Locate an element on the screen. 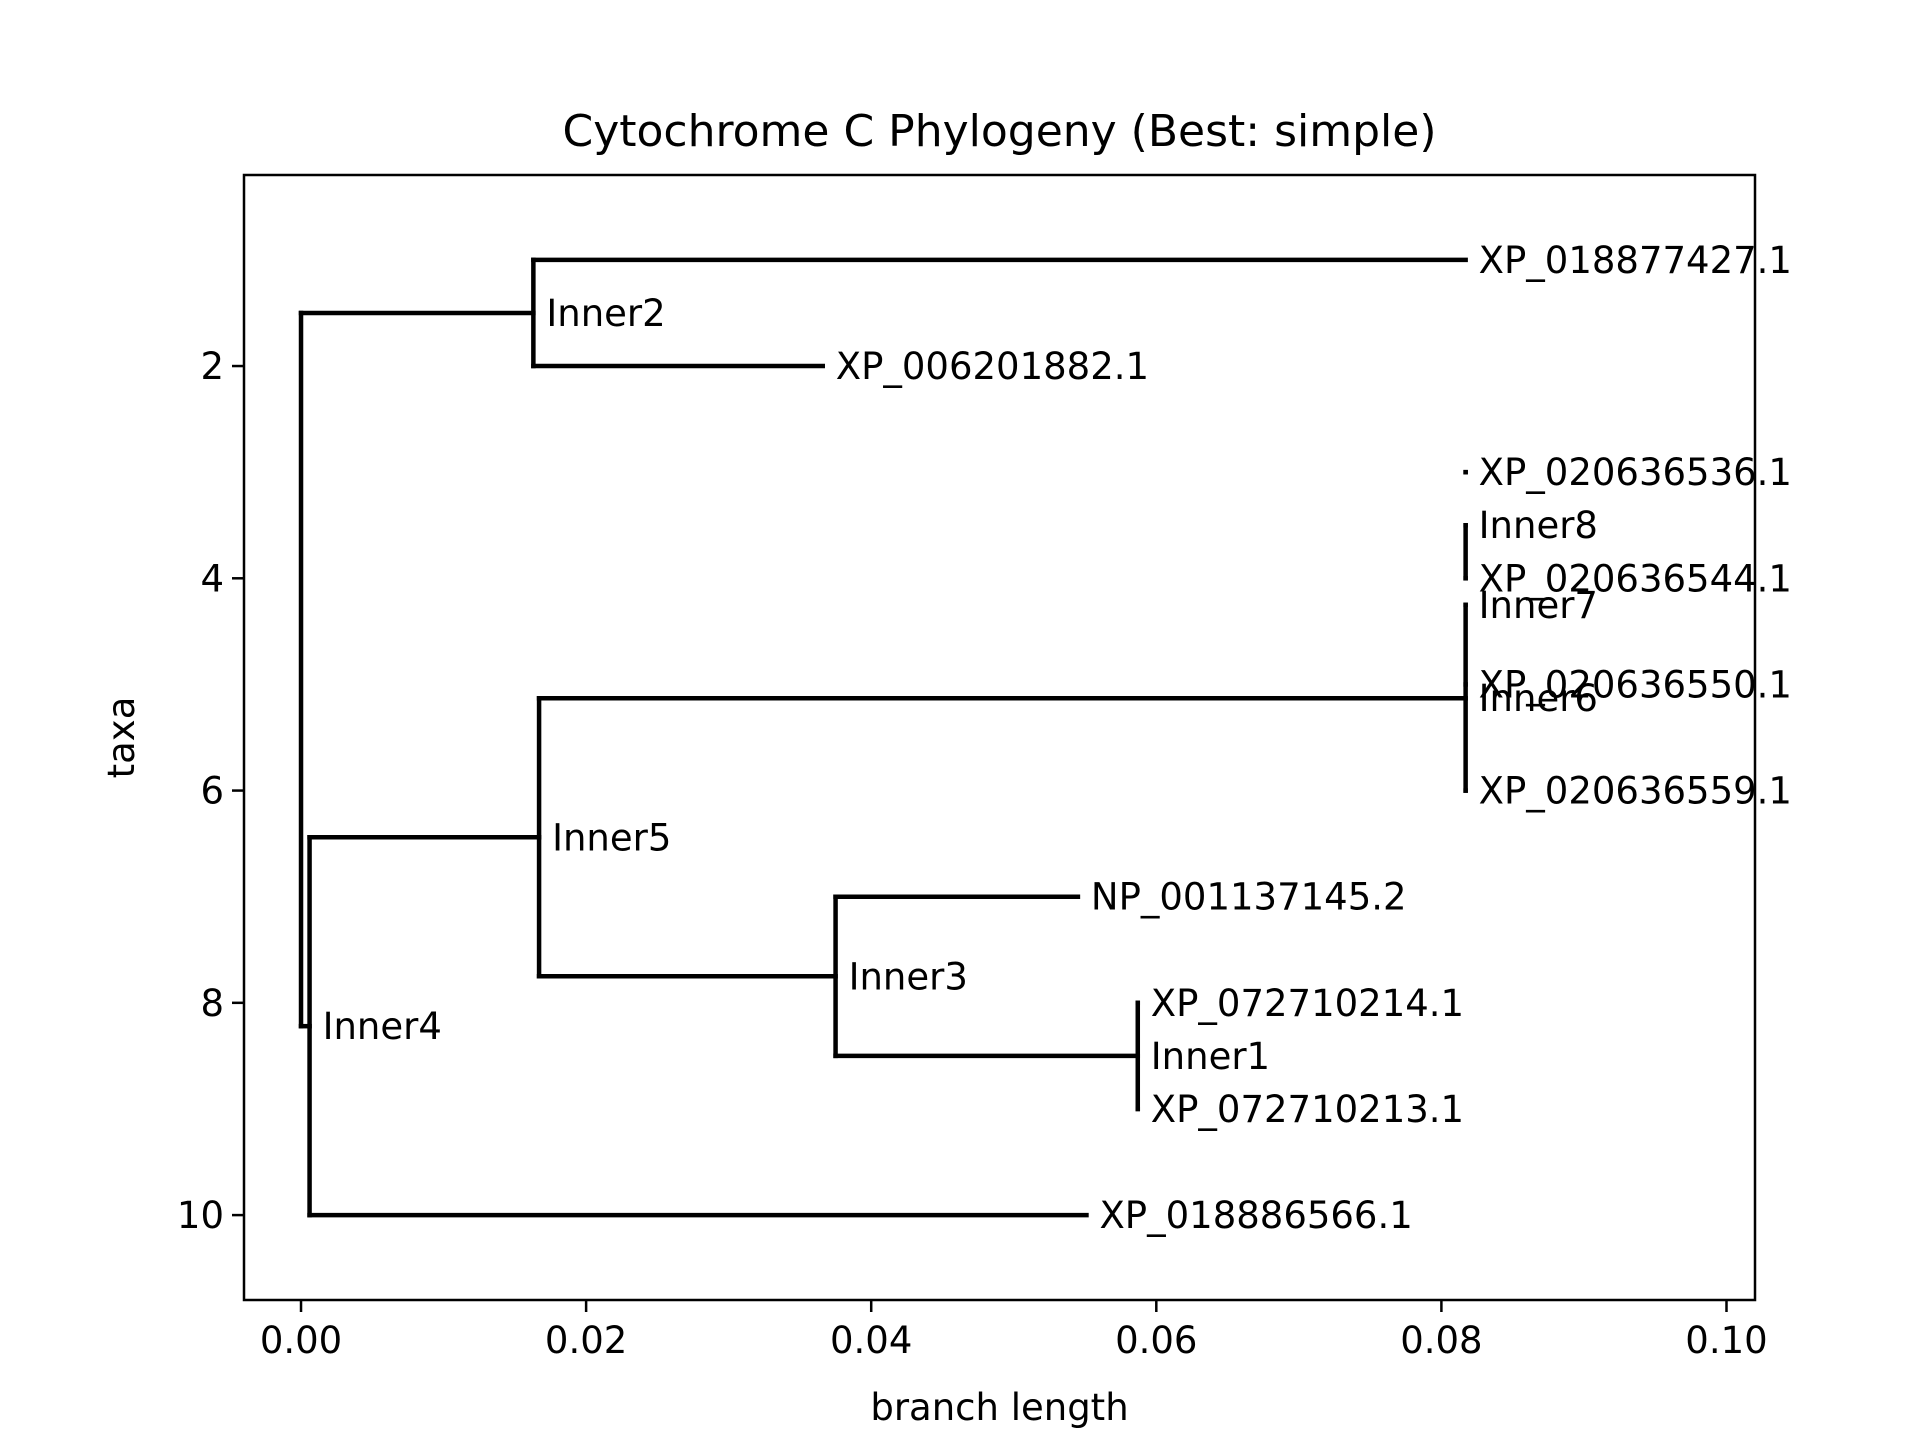 This screenshot has height=1440, width=1920. node-label-inner2: Inner2 is located at coordinates (605, 313).